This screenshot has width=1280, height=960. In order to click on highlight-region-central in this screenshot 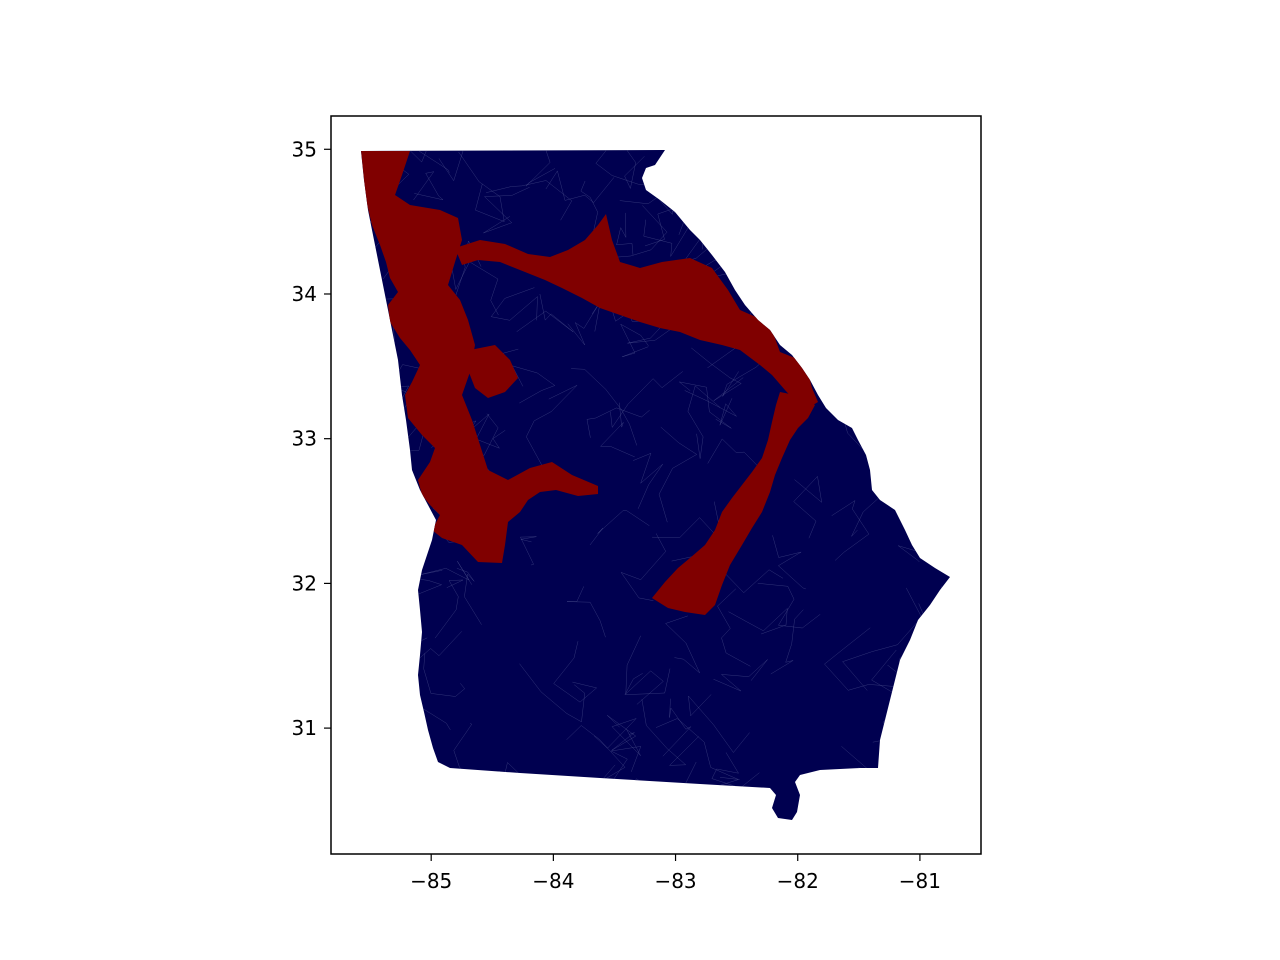, I will do `click(493, 371)`.